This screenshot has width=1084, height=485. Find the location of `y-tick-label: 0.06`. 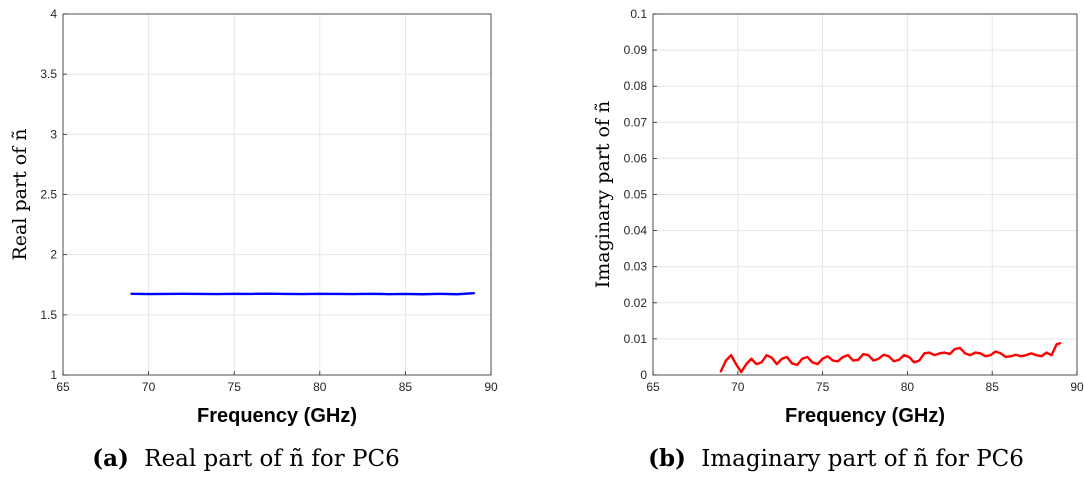

y-tick-label: 0.06 is located at coordinates (636, 158).